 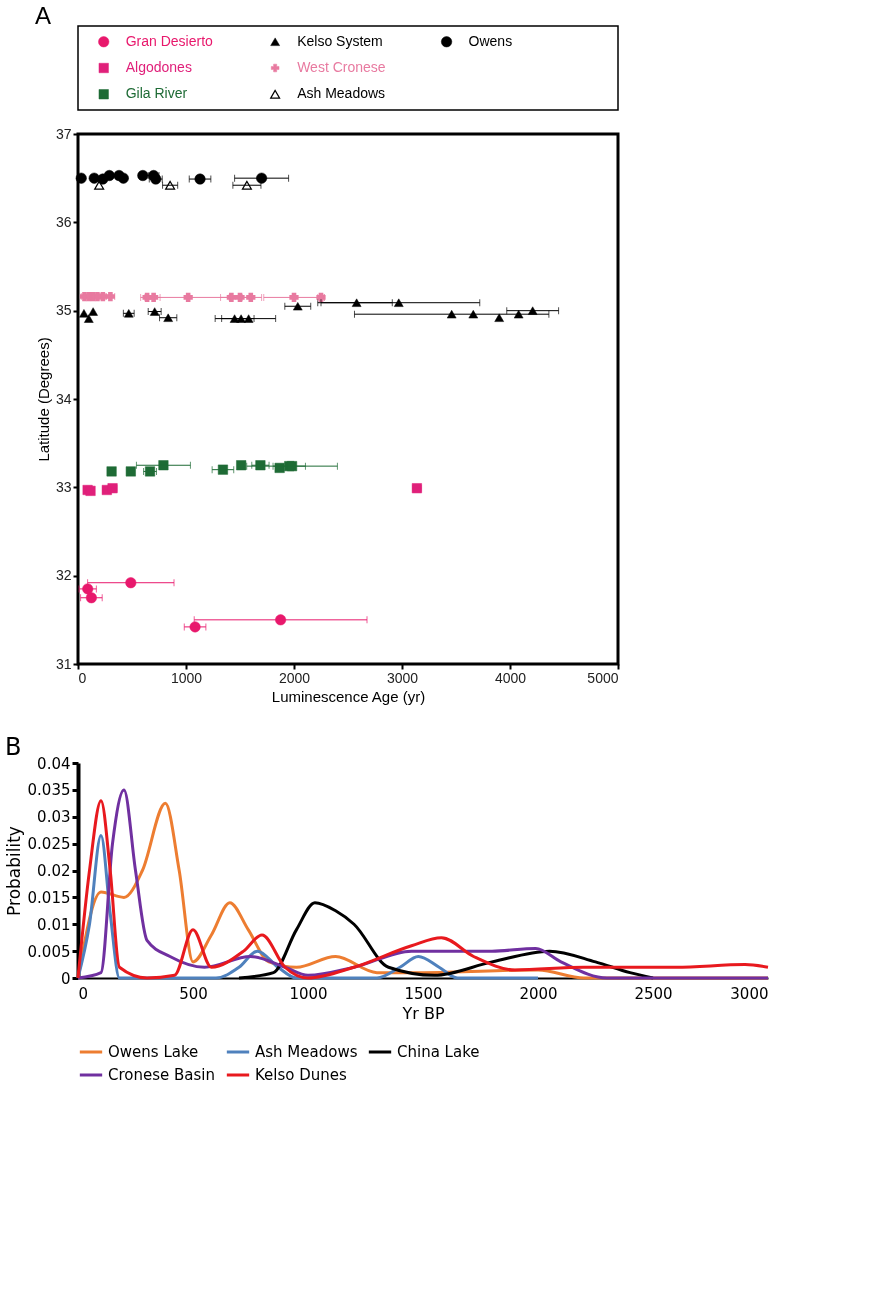 What do you see at coordinates (158, 67) in the screenshot?
I see `legend-label: Algodones` at bounding box center [158, 67].